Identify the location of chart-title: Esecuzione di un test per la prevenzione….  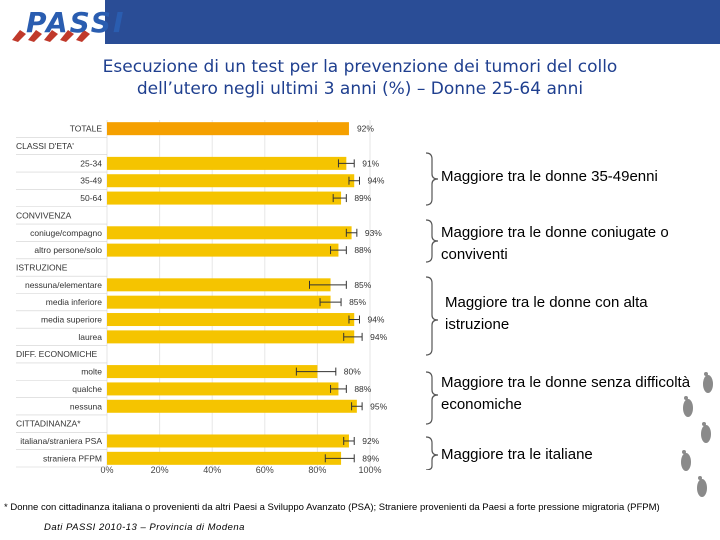
(360, 78).